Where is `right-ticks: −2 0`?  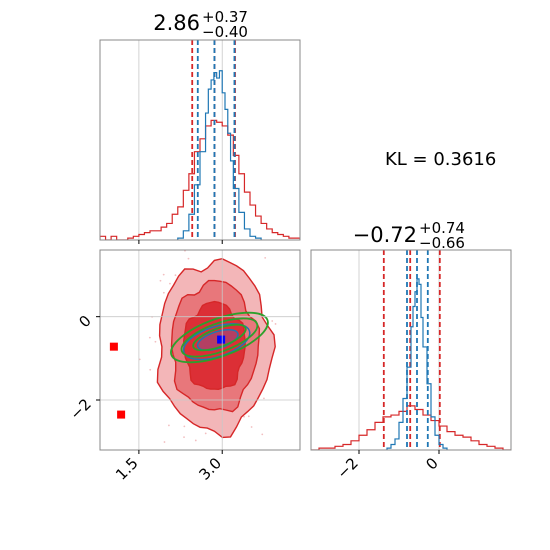
right-ticks: −2 0 is located at coordinates (387, 466).